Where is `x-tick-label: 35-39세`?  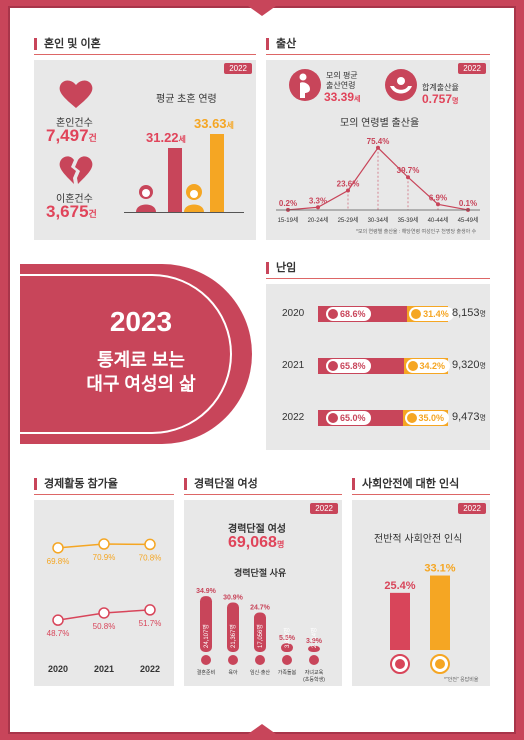
x-tick-label: 35-39세 is located at coordinates (408, 220).